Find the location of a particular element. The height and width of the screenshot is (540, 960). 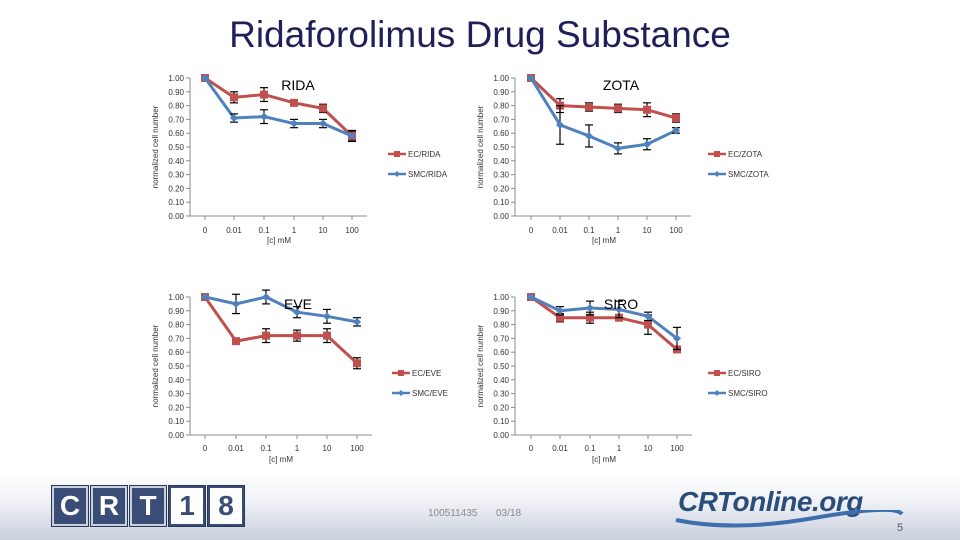

legend-label: SMC/RIDA is located at coordinates (428, 174).